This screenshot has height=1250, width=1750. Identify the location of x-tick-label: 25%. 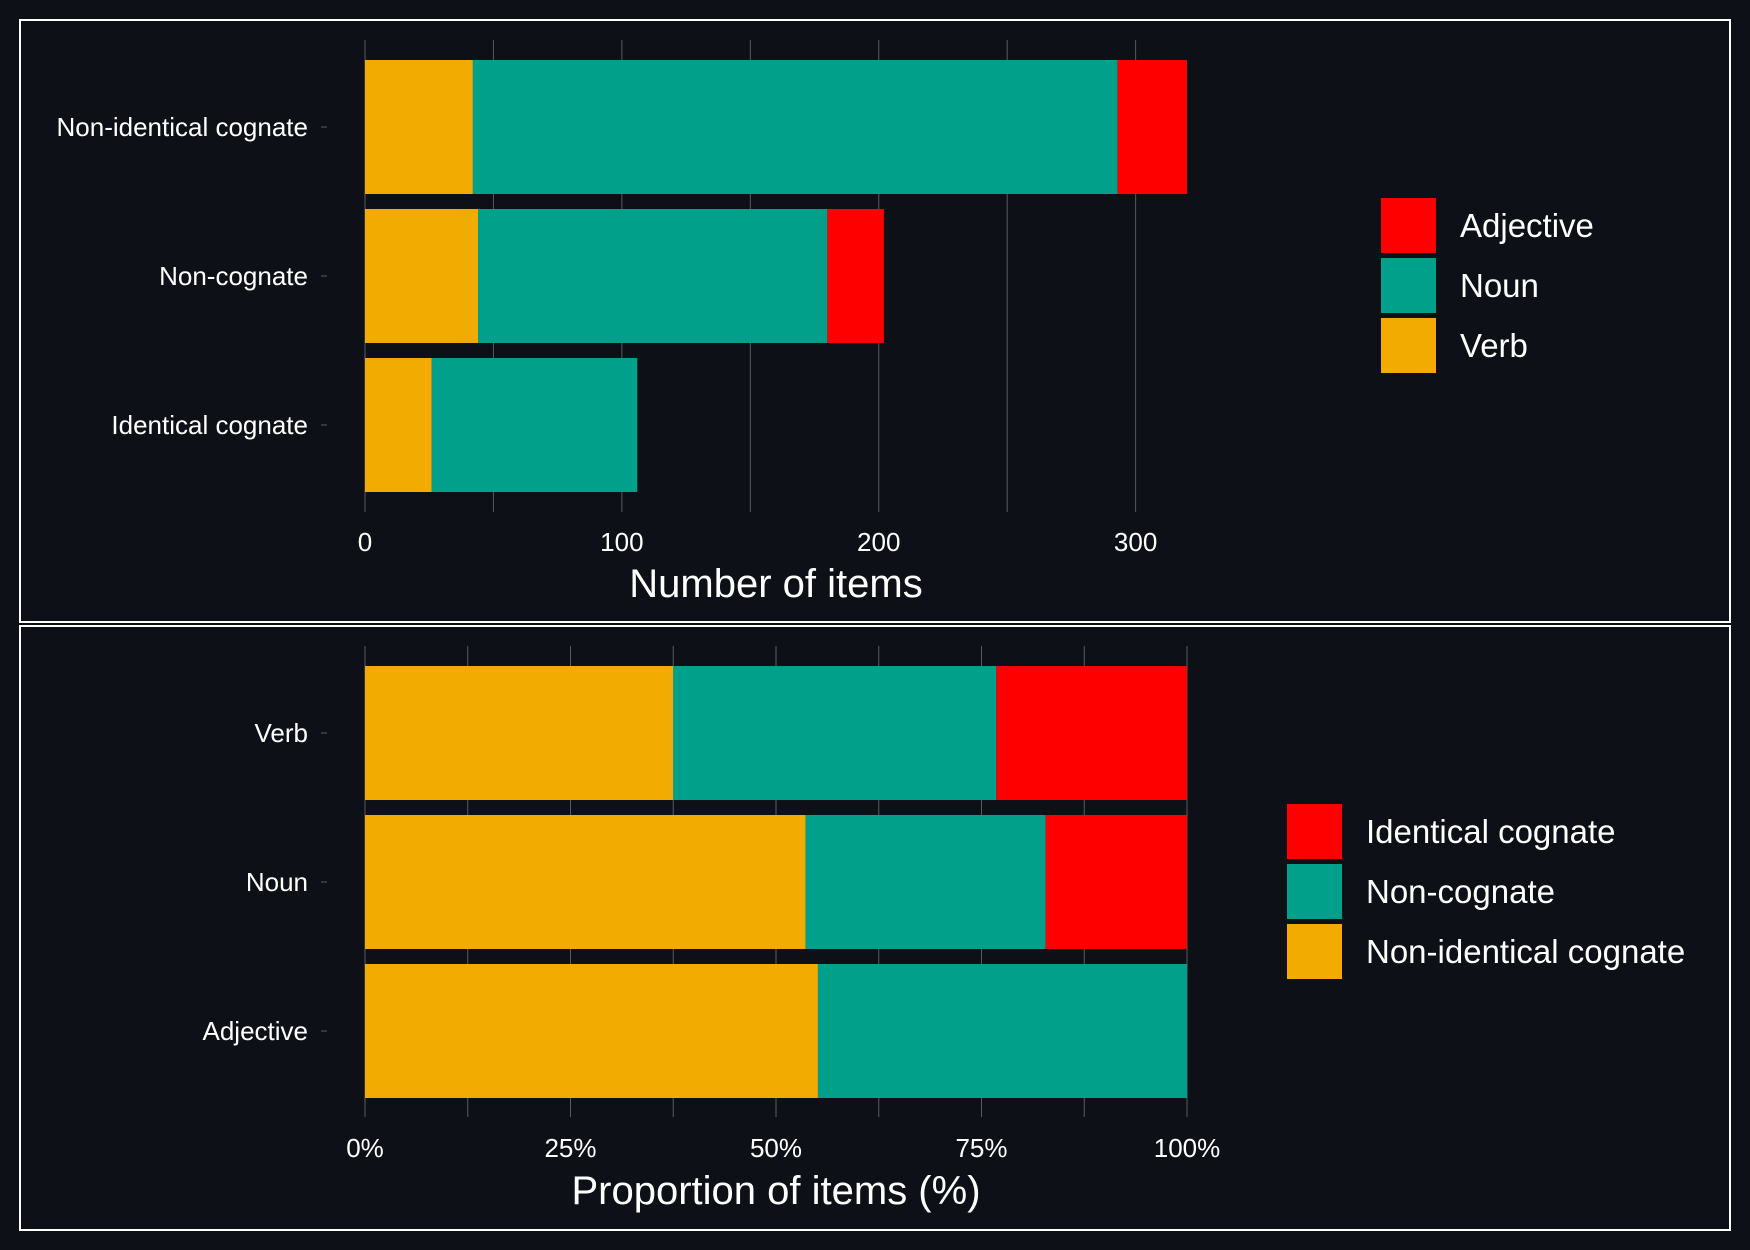
(570, 1148).